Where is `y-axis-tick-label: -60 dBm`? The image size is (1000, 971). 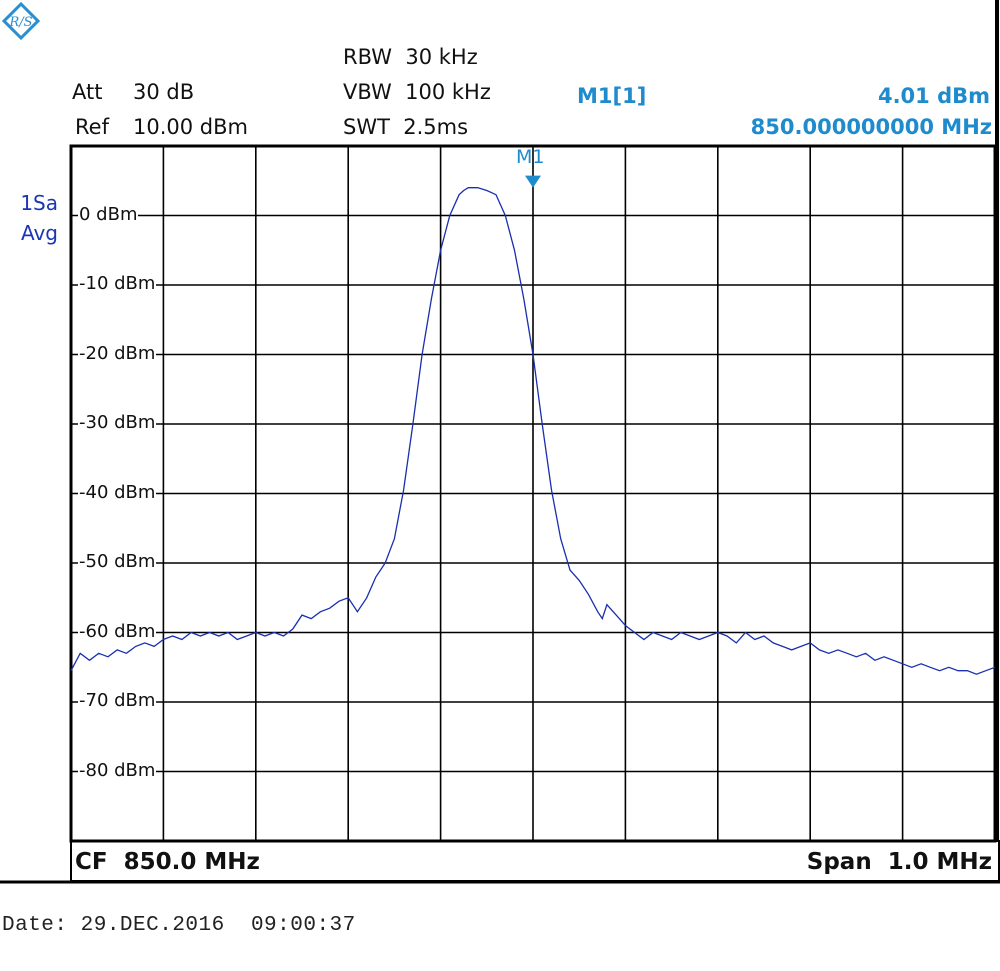
y-axis-tick-label: -60 dBm is located at coordinates (117, 631).